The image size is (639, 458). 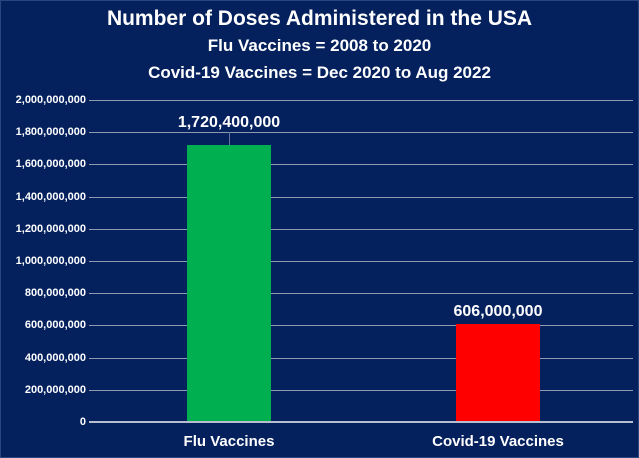 I want to click on y-axis-tick-label: 600,000,000, so click(x=55, y=325).